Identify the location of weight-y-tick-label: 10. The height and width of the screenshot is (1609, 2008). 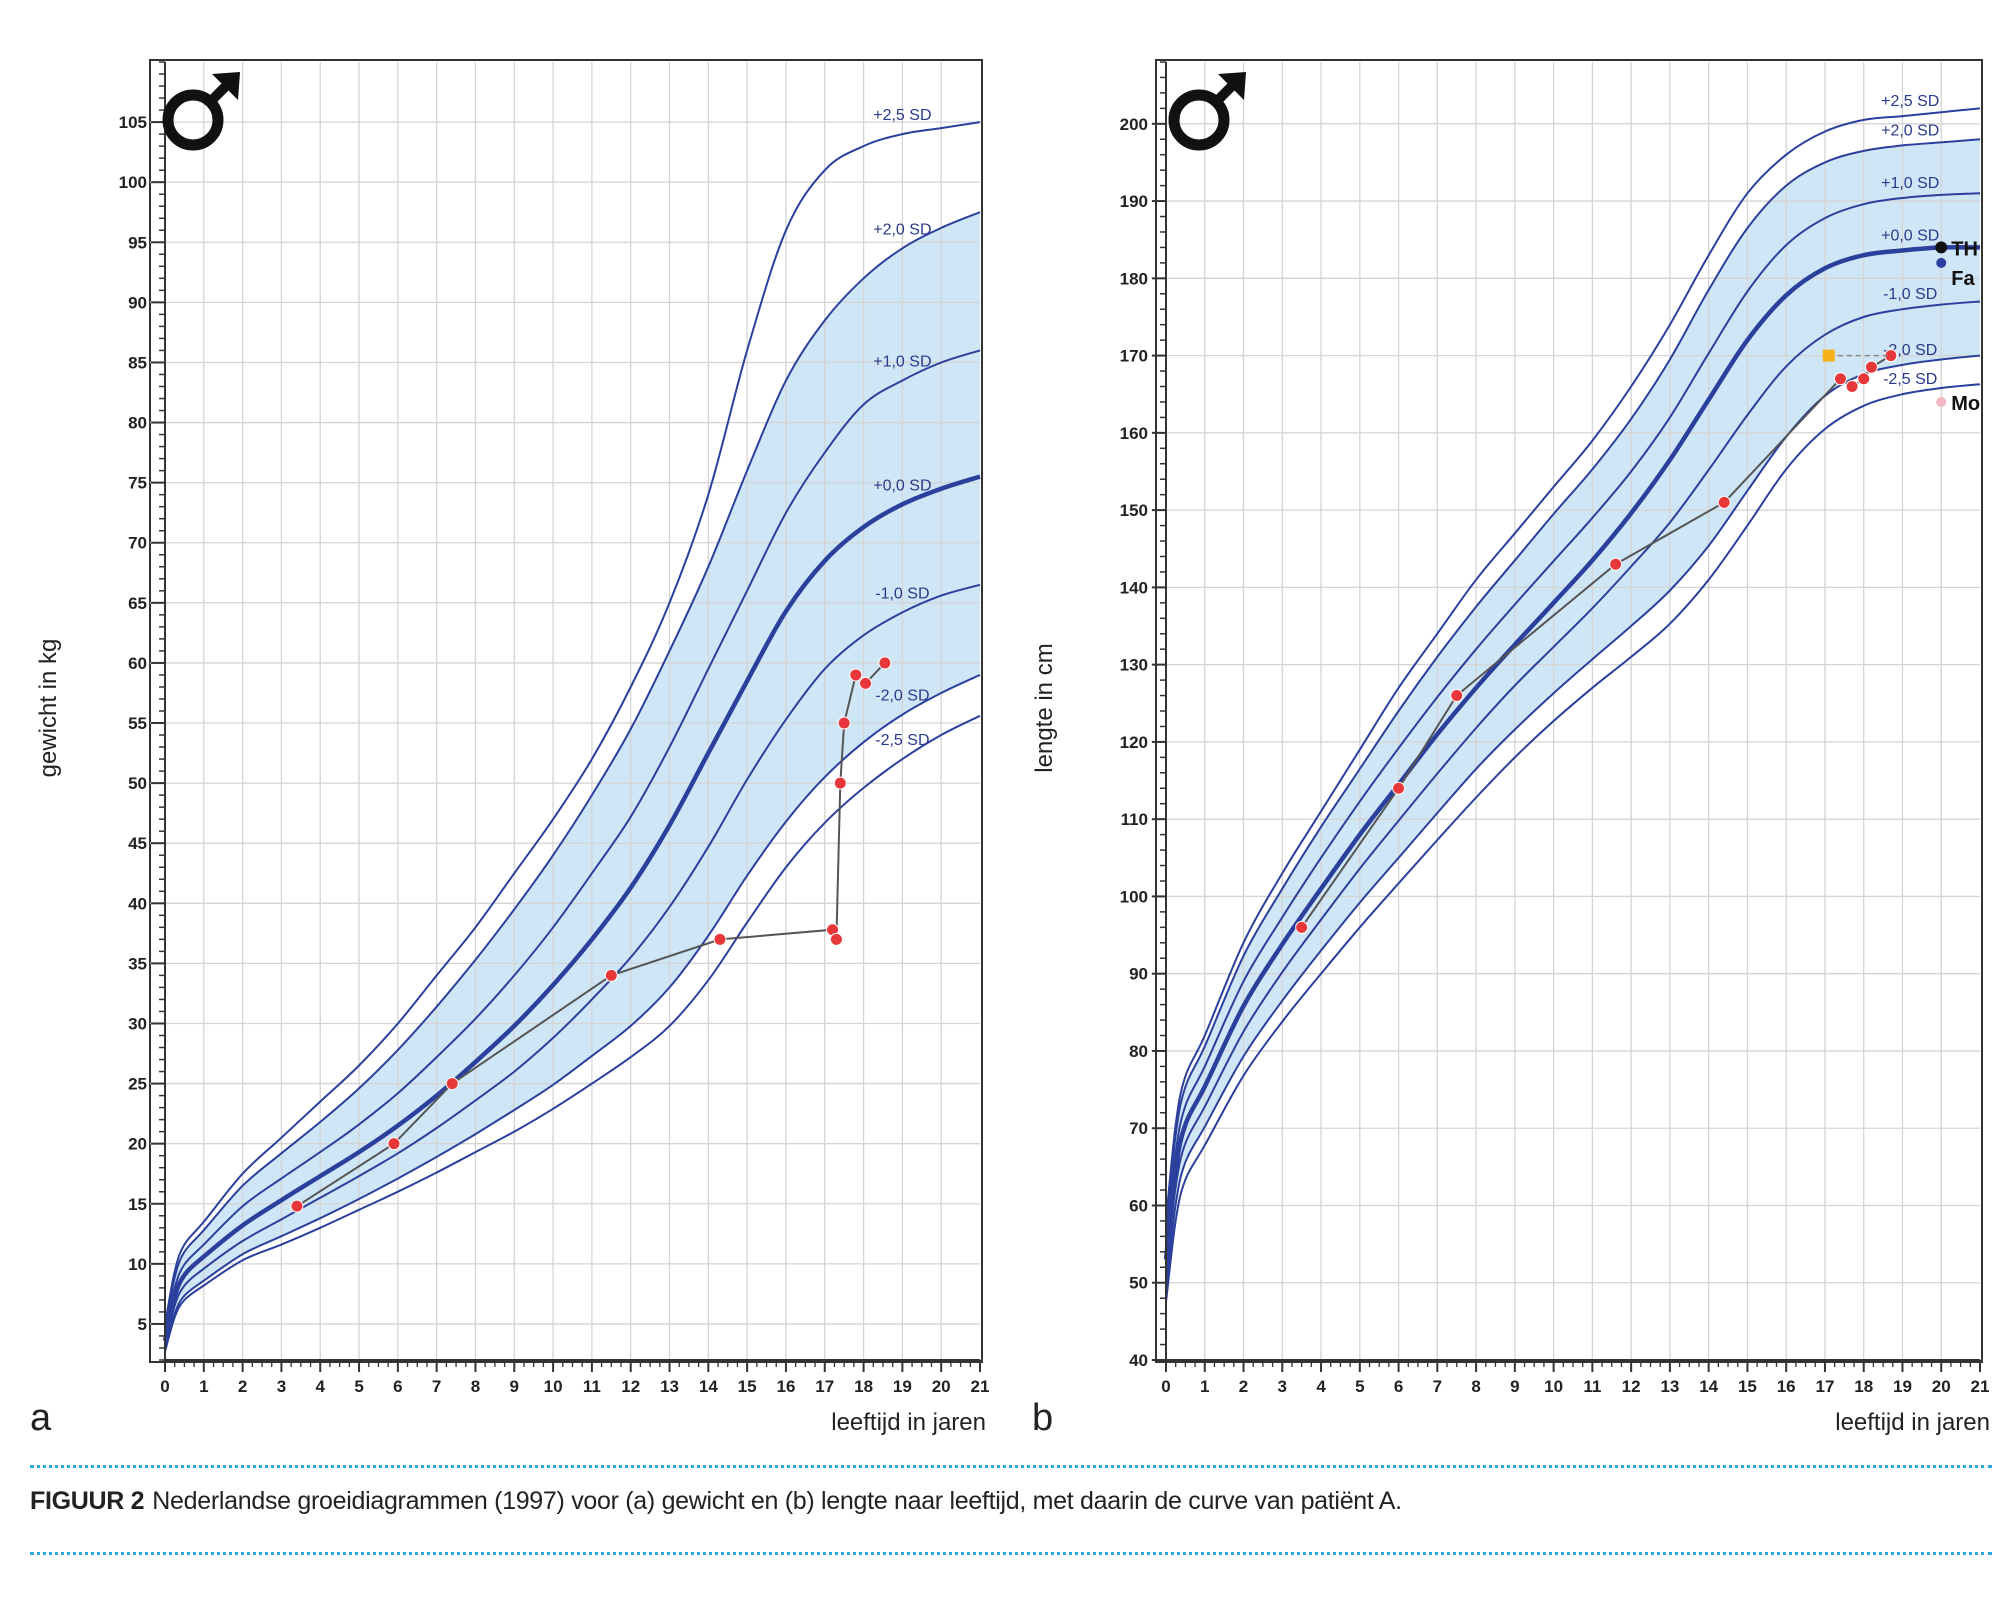
(137, 1264).